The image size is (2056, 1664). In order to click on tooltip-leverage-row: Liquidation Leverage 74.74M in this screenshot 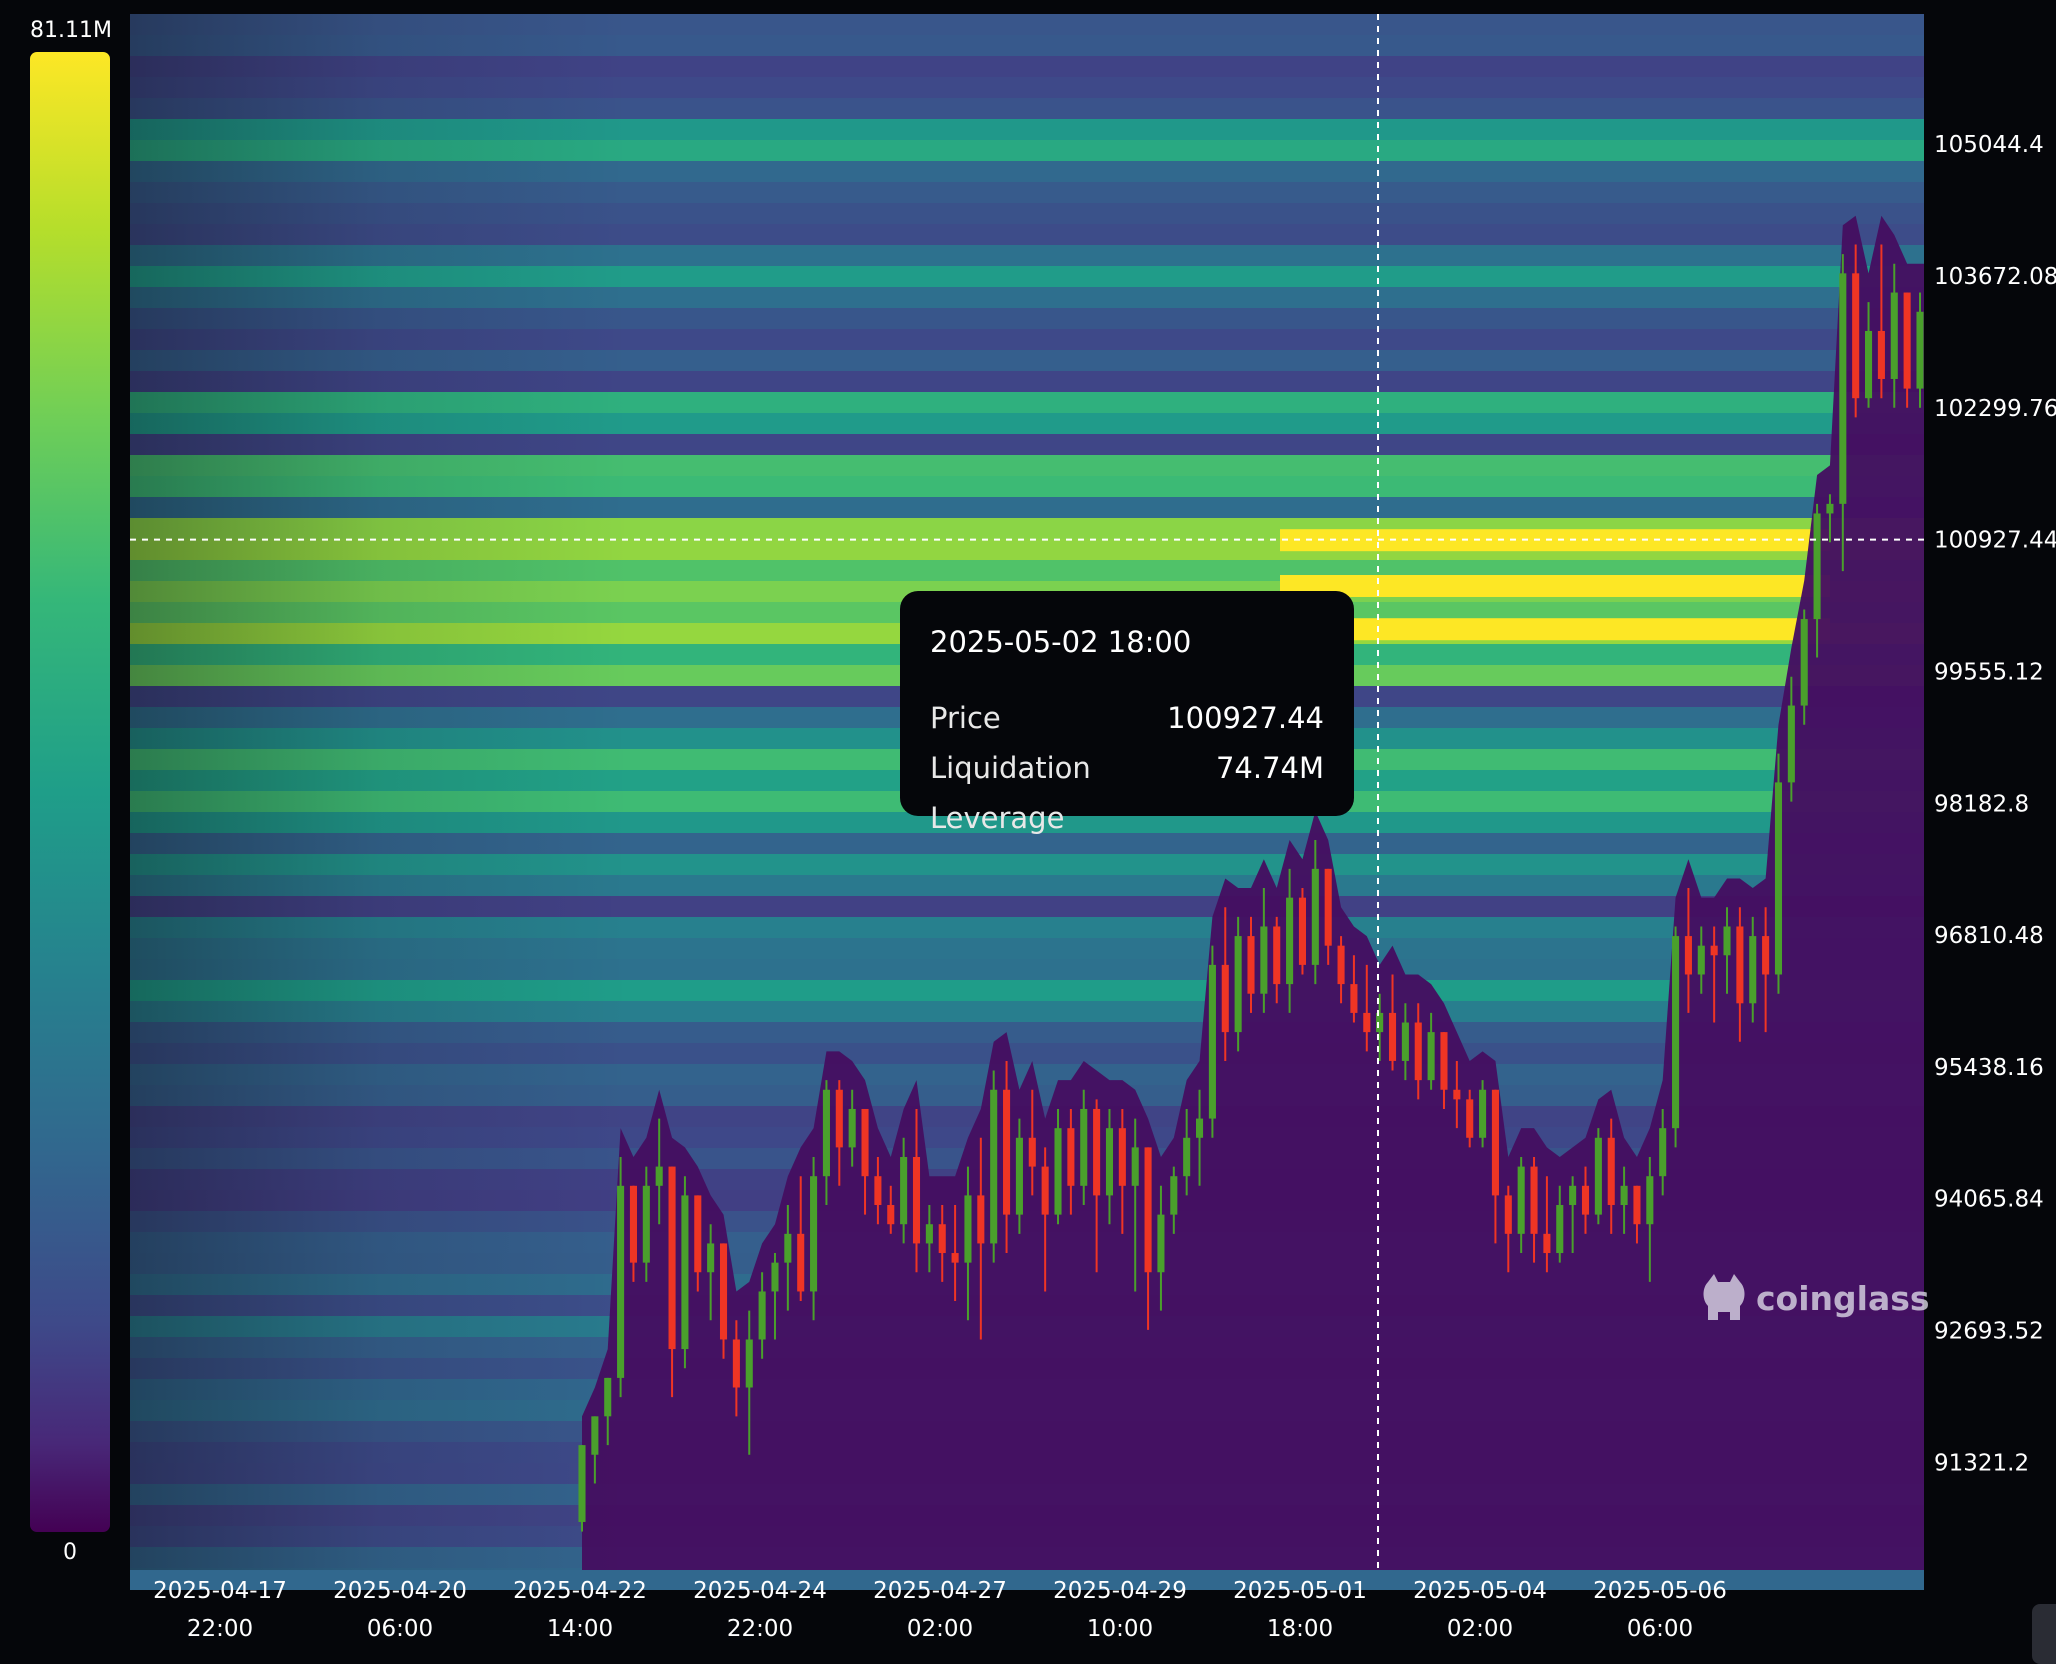, I will do `click(1127, 793)`.